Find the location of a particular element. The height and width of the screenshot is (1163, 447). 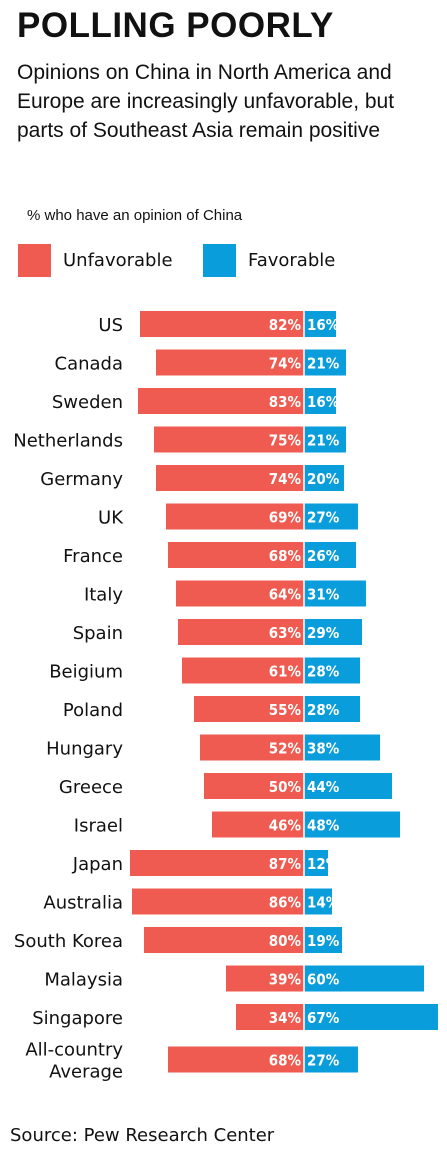

legend-swatch-favorable is located at coordinates (219, 260).